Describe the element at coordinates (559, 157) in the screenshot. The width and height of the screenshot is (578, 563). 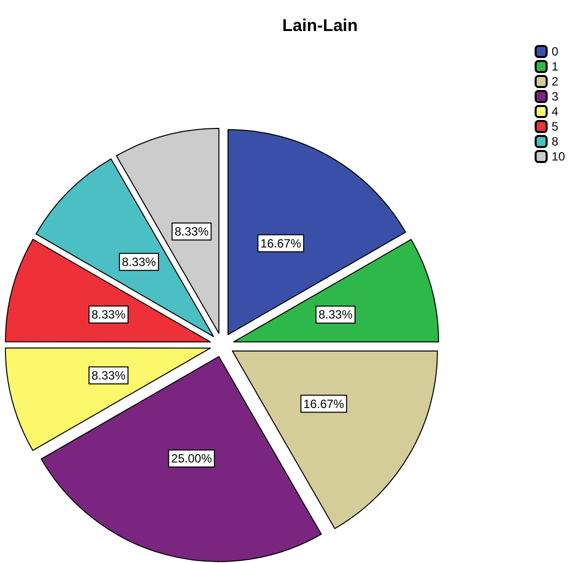
I see `legend-label: 10` at that location.